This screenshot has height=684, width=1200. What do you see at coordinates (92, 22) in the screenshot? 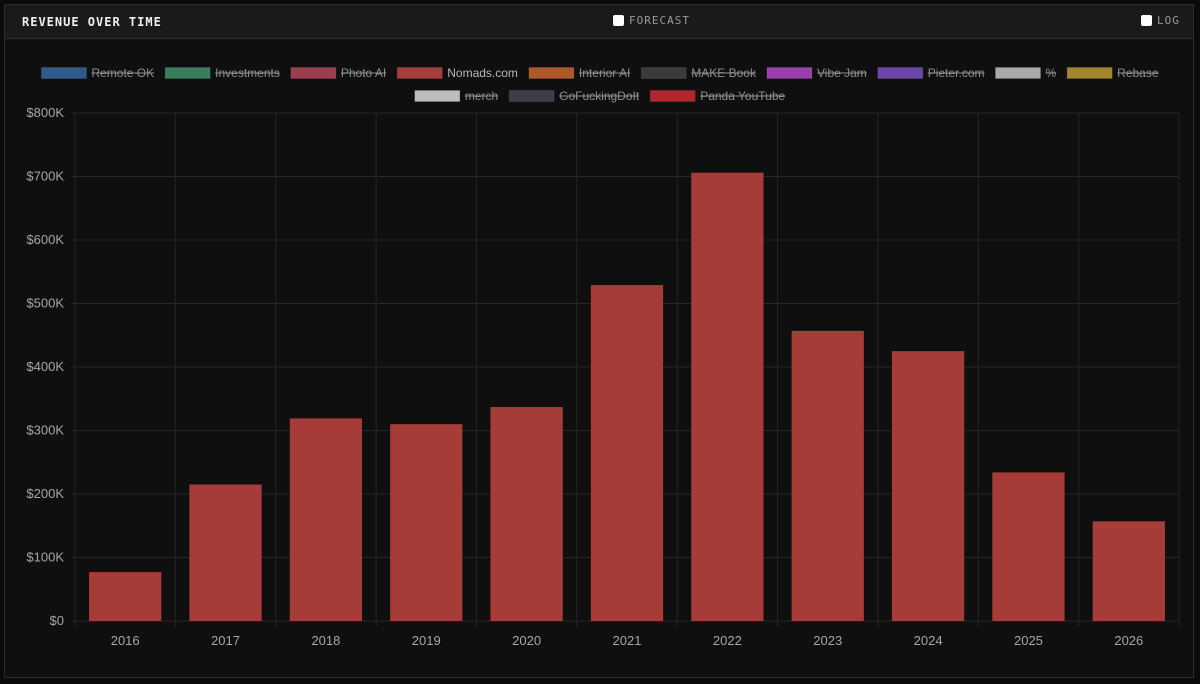
I see `panel-title: REVENUE OVER TIME` at bounding box center [92, 22].